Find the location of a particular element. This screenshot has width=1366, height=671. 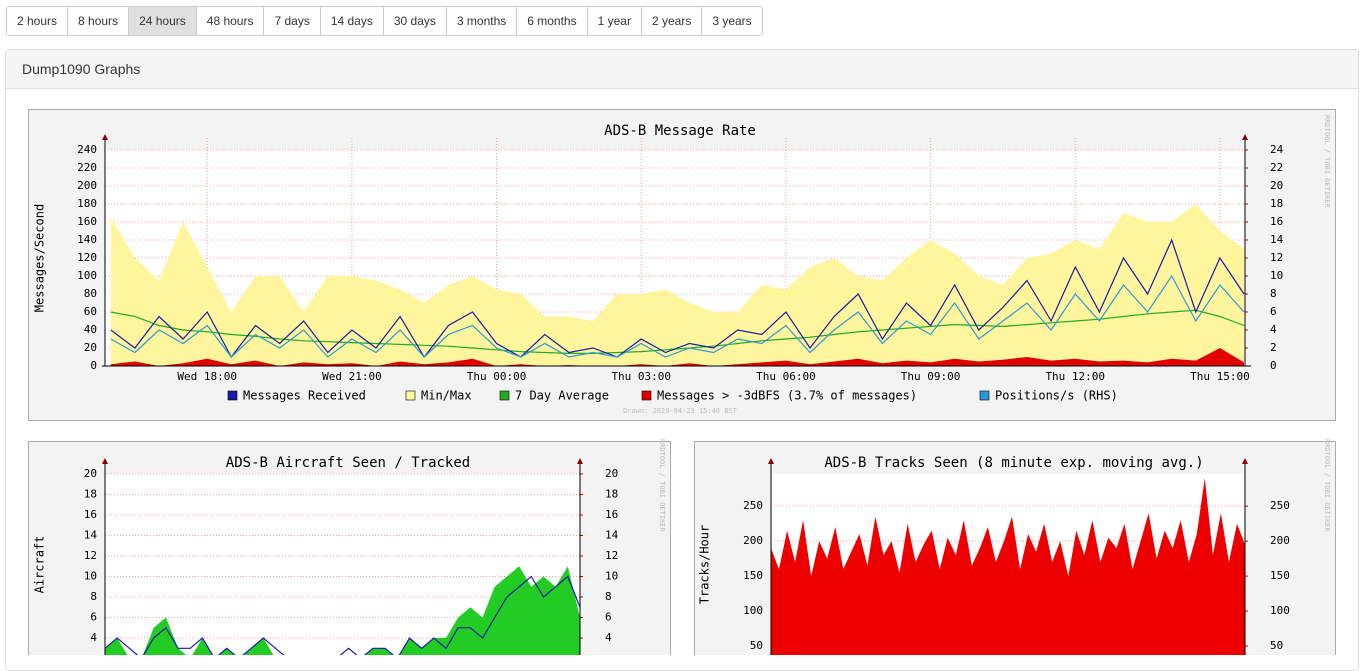

y-tick-label: 180 is located at coordinates (87, 203).